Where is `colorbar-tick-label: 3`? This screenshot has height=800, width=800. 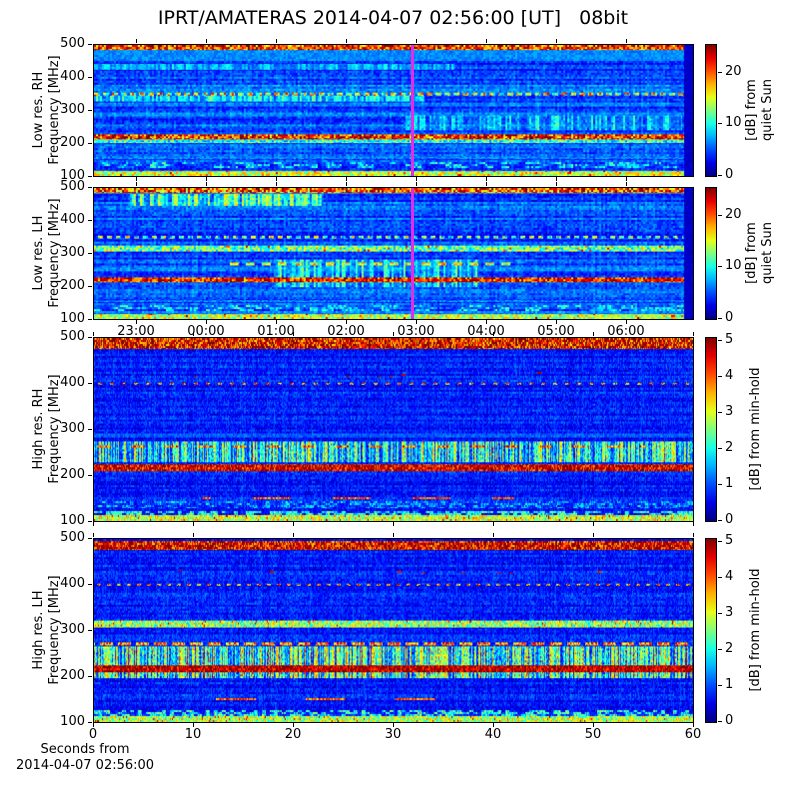 colorbar-tick-label: 3 is located at coordinates (729, 411).